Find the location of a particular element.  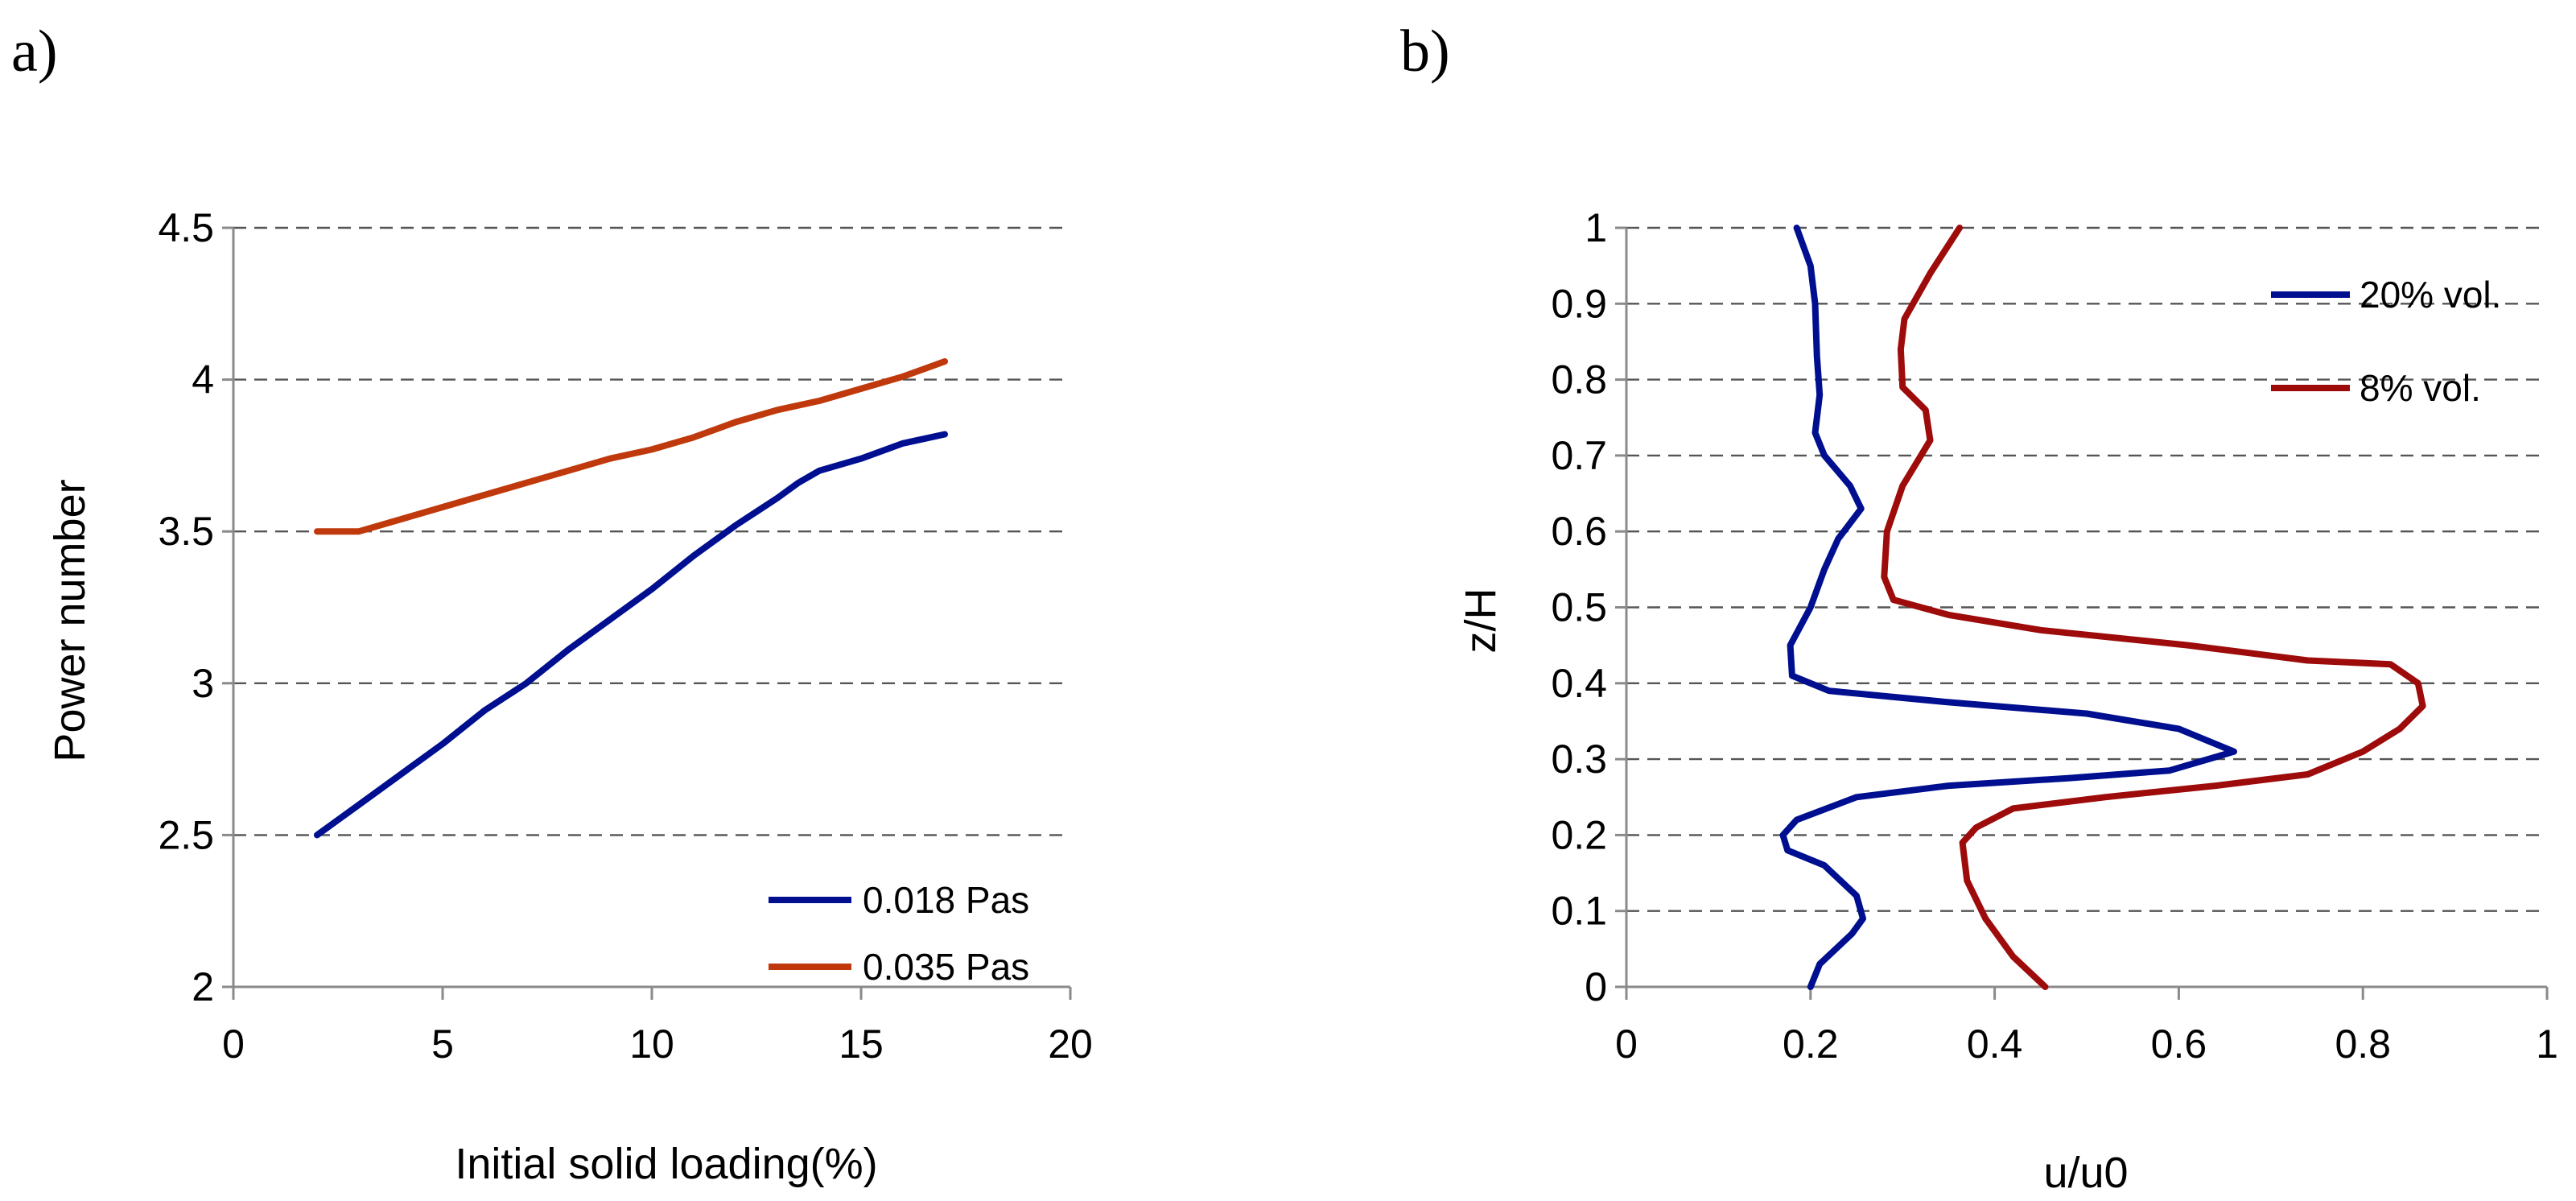

y-tick-label-a-0: 2 is located at coordinates (203, 986).